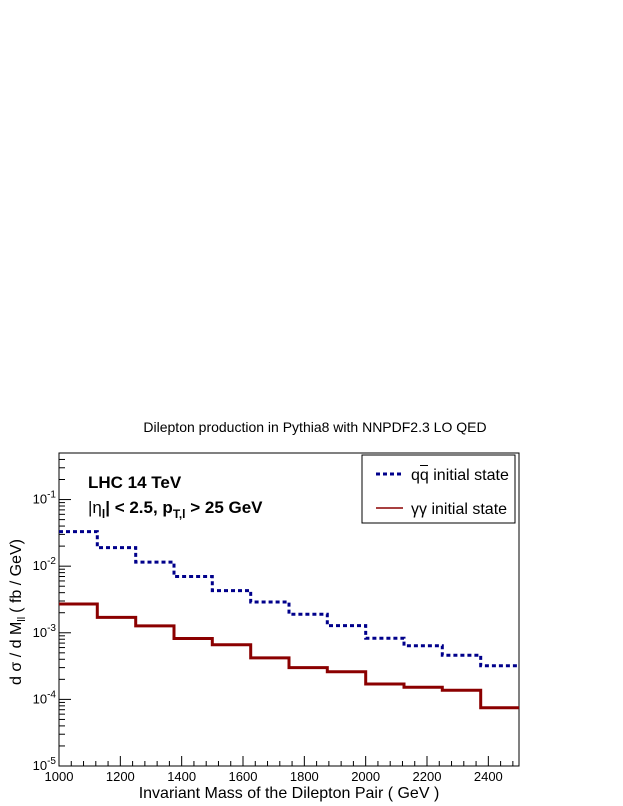 The image size is (623, 806). I want to click on y-axis-title: d σ / d Mll ( fb / GeV), so click(18, 612).